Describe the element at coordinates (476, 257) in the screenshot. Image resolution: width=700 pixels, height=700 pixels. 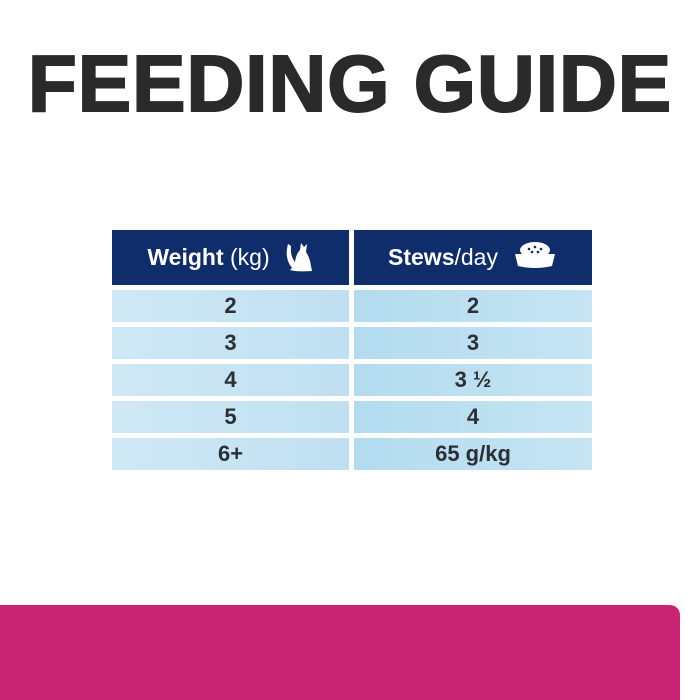
I see `stews-header-unit: /day` at that location.